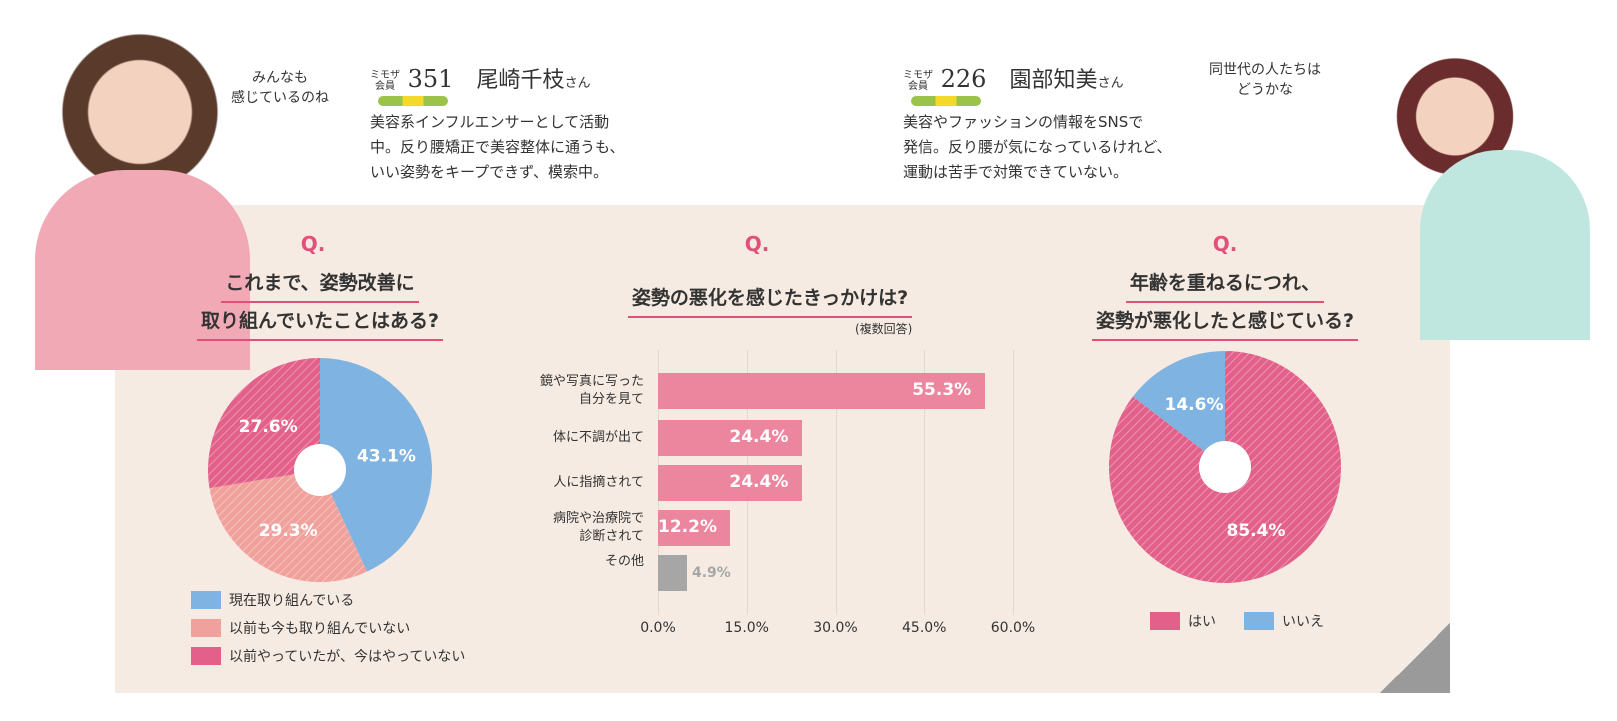 The height and width of the screenshot is (721, 1617). Describe the element at coordinates (711, 573) in the screenshot. I see `bar-value-label: 4.9%` at that location.